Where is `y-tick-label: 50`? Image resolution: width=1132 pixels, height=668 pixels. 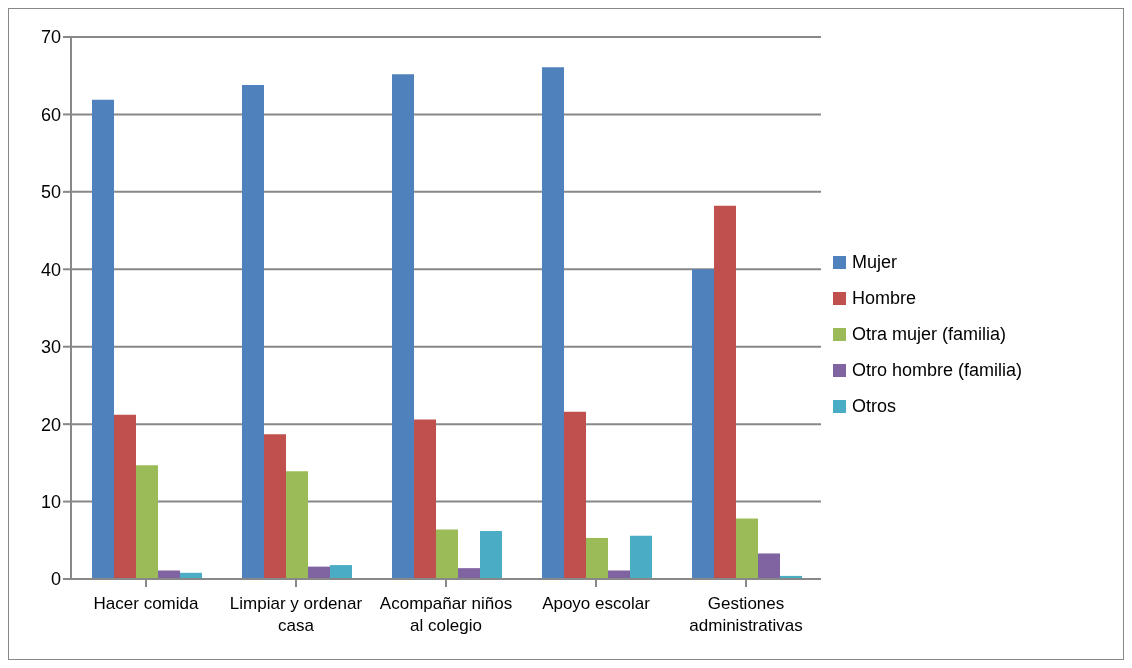
y-tick-label: 50 is located at coordinates (50, 192).